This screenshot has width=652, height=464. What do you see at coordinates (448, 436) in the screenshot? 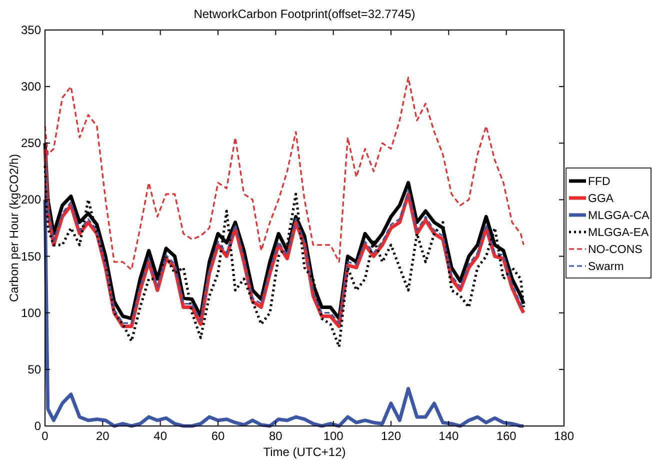
I see `x-tick-label: 140` at bounding box center [448, 436].